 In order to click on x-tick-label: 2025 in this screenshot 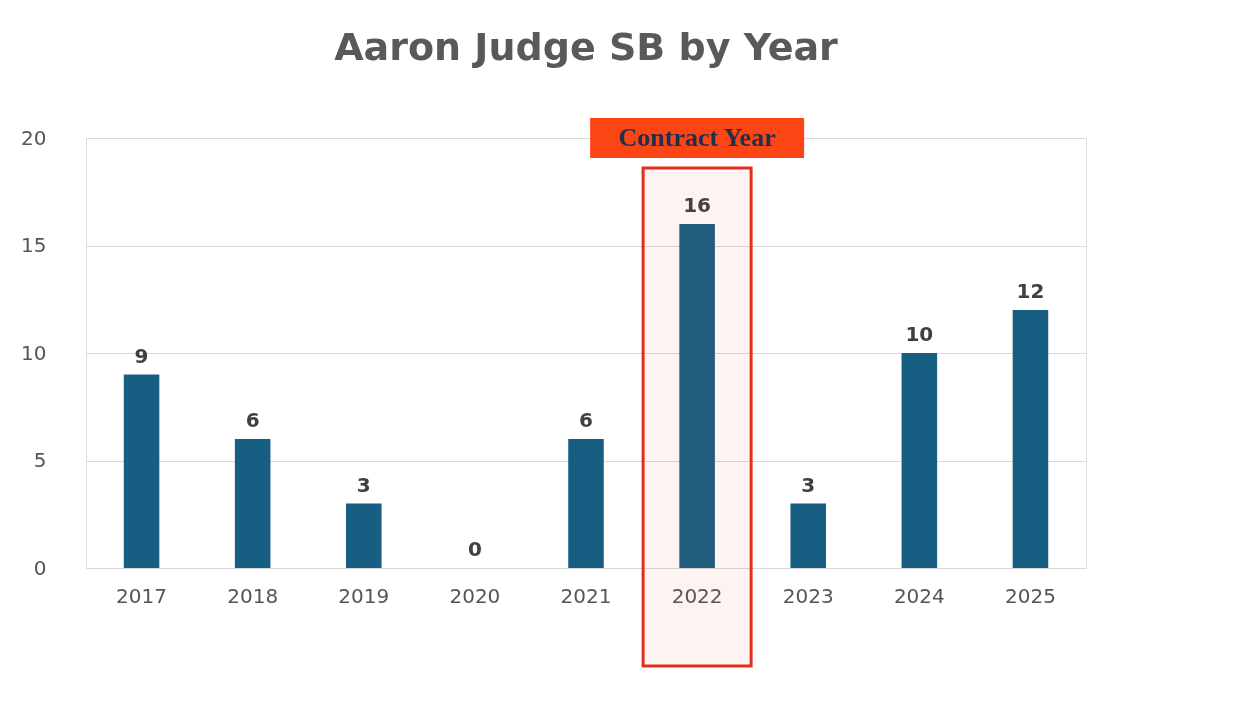, I will do `click(1030, 595)`.